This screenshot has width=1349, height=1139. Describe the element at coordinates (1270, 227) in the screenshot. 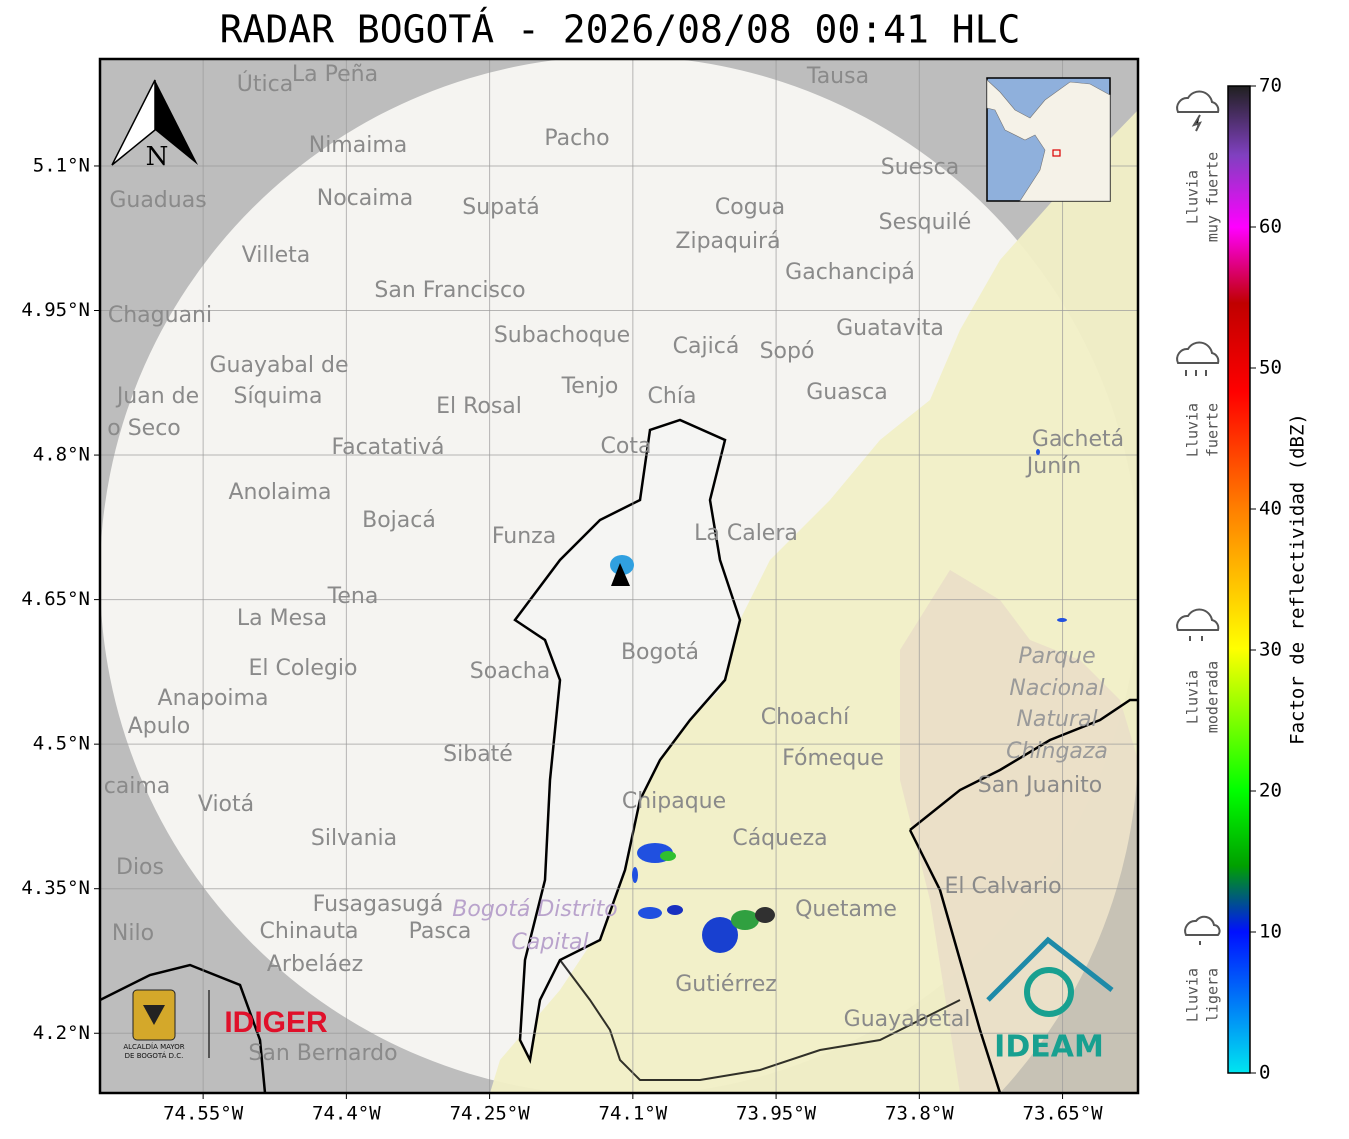

I see `colorbar-tick-label: 60` at that location.